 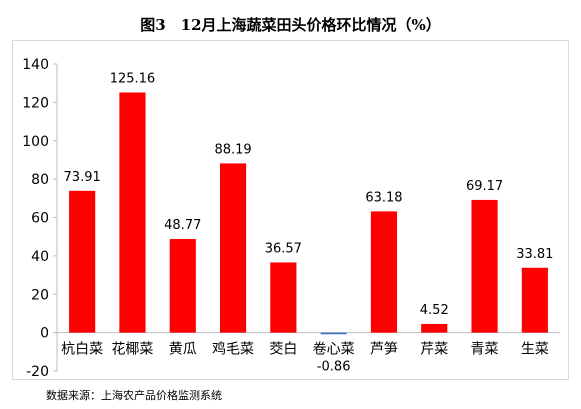 I want to click on y-tick-label: 140, so click(x=35, y=65).